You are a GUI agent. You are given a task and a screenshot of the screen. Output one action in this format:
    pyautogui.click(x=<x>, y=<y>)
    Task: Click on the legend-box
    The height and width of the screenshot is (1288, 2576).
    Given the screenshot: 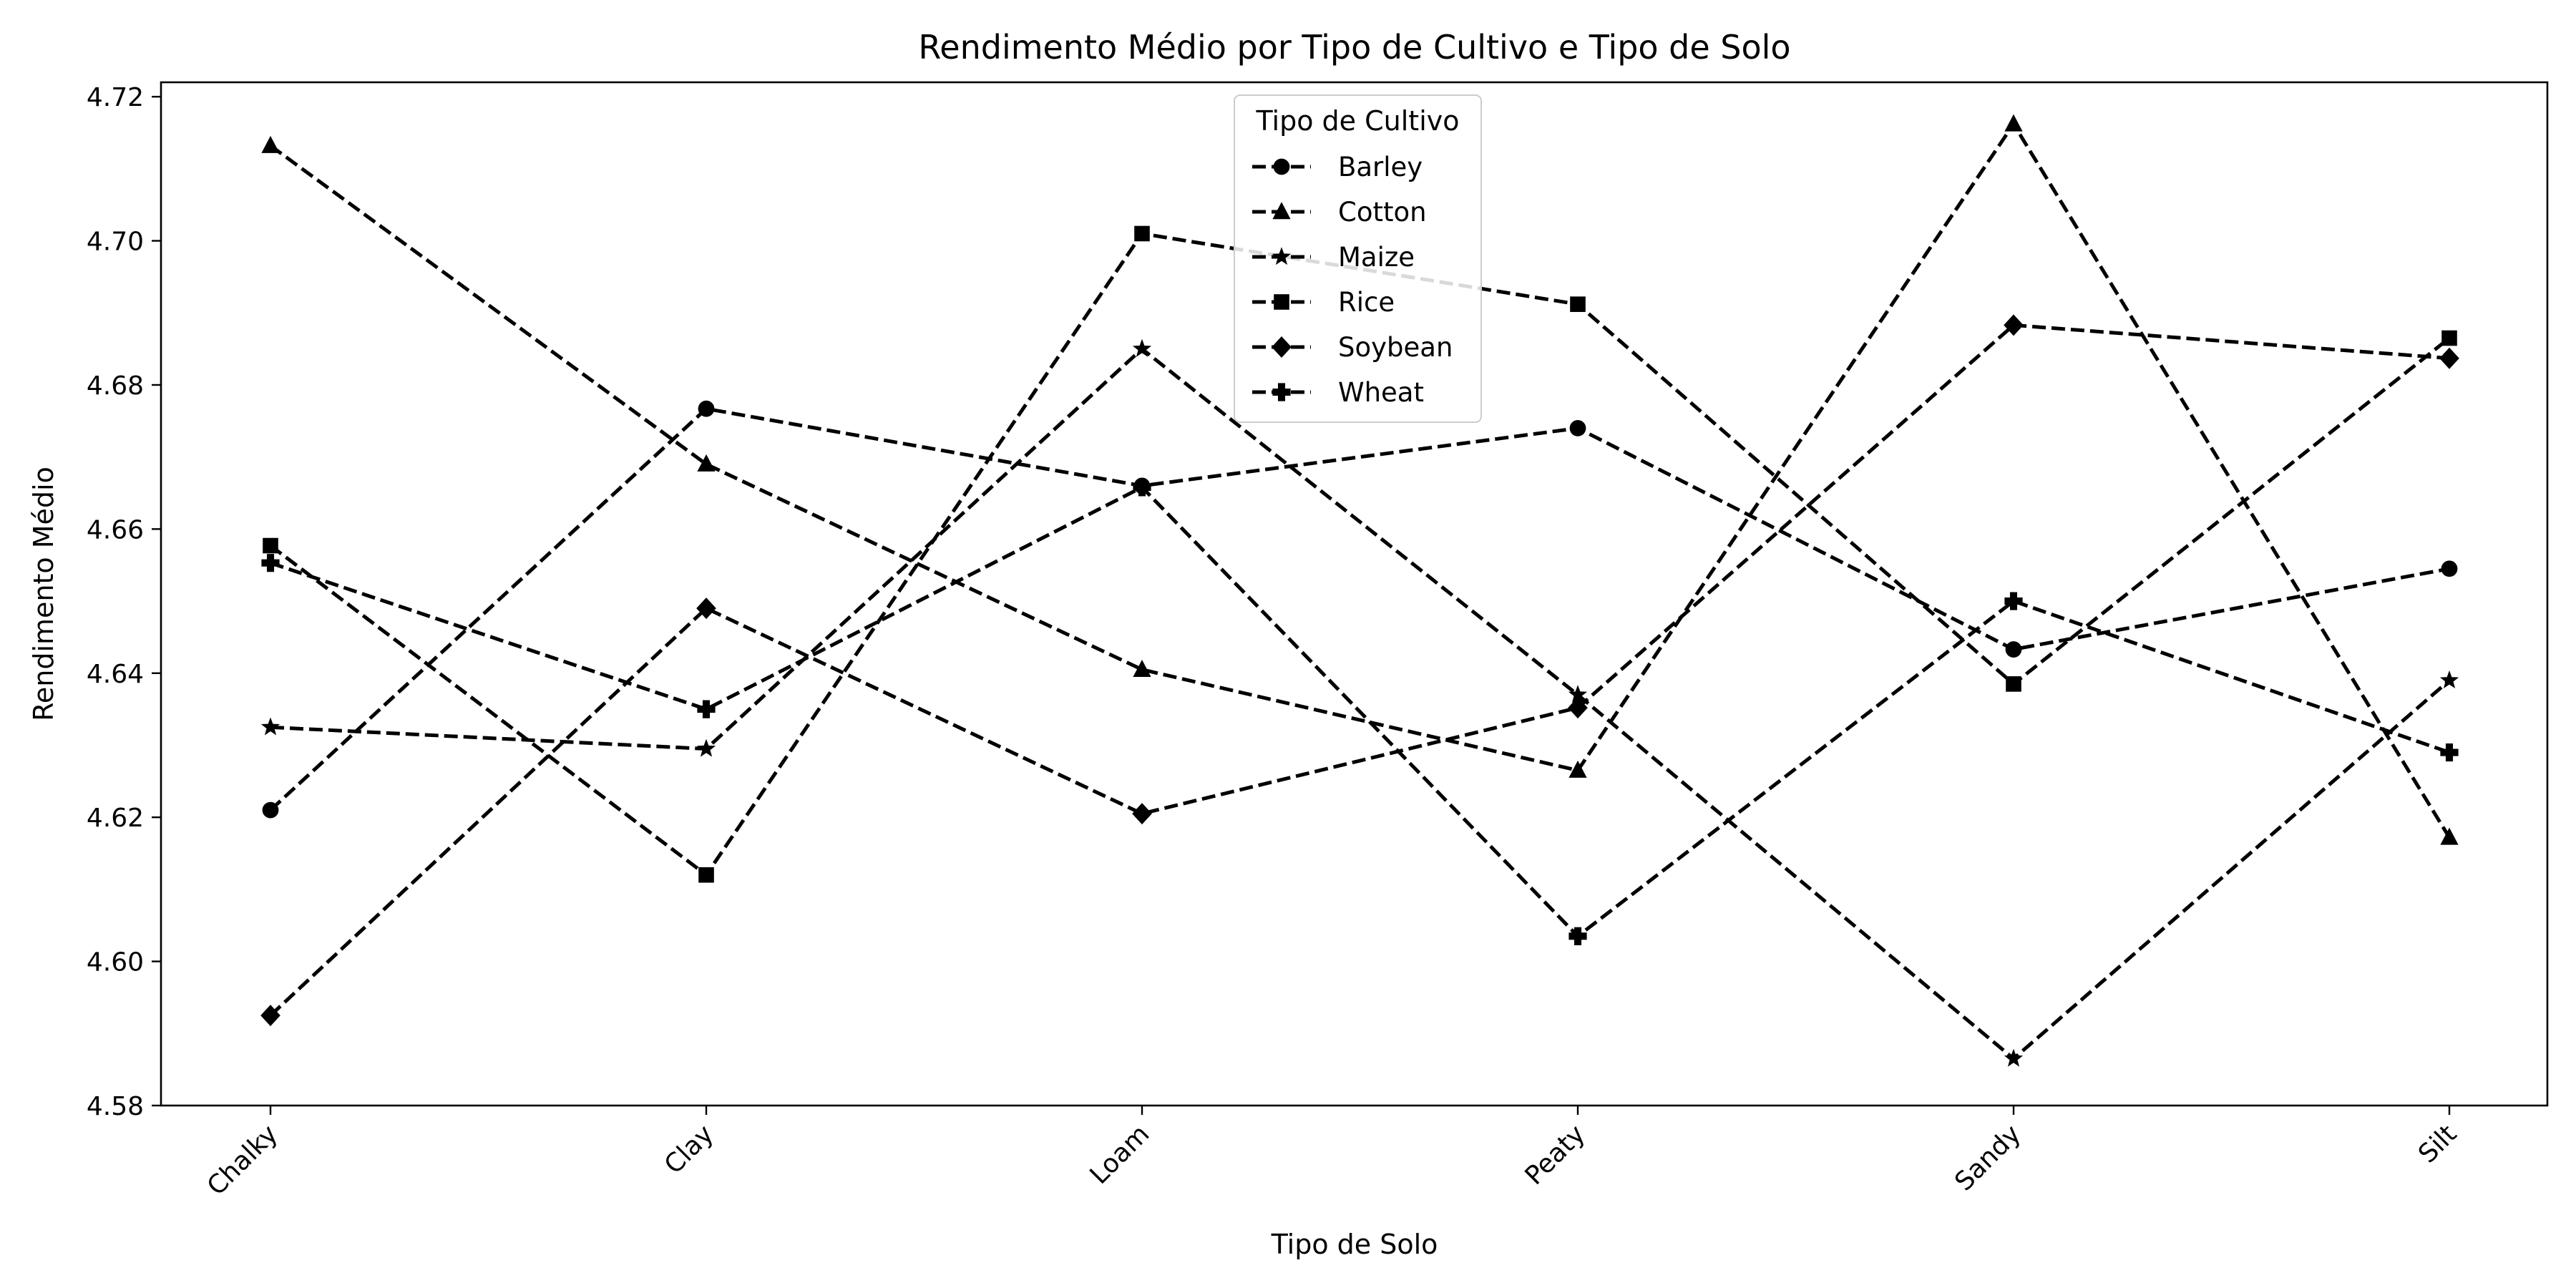 What is the action you would take?
    pyautogui.click(x=1358, y=258)
    